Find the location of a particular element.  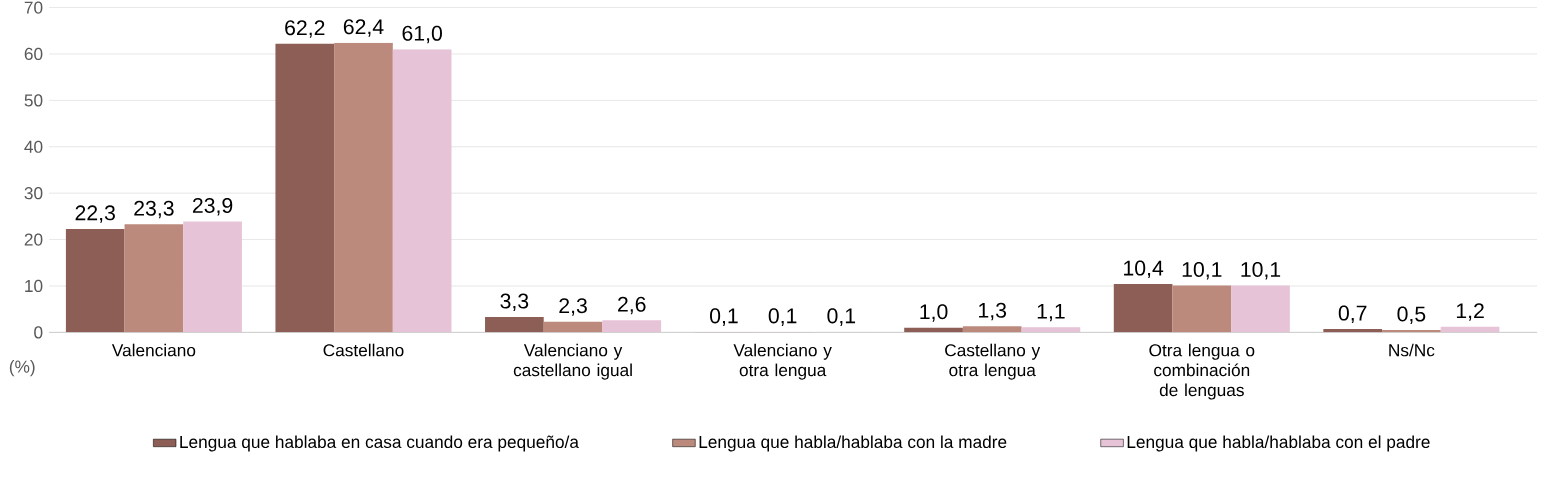

y-tick-label: 60 is located at coordinates (33, 54).